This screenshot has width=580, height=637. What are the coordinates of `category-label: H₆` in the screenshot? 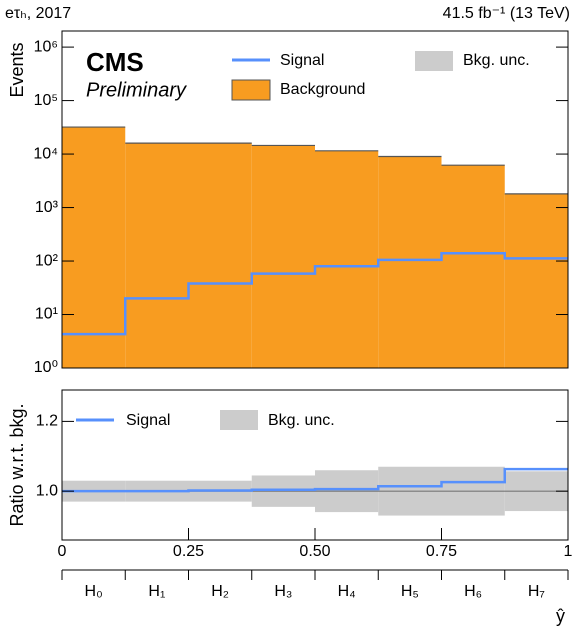 It's located at (473, 591).